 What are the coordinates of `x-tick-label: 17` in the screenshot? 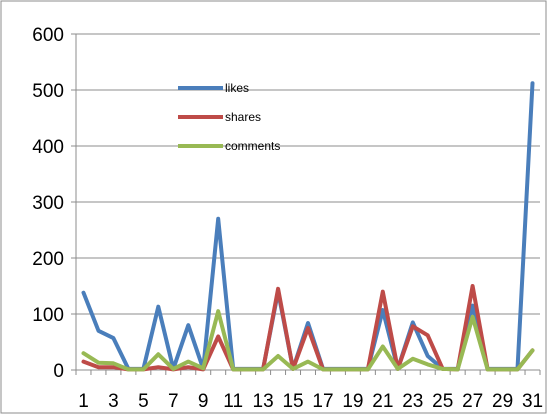 It's located at (322, 401).